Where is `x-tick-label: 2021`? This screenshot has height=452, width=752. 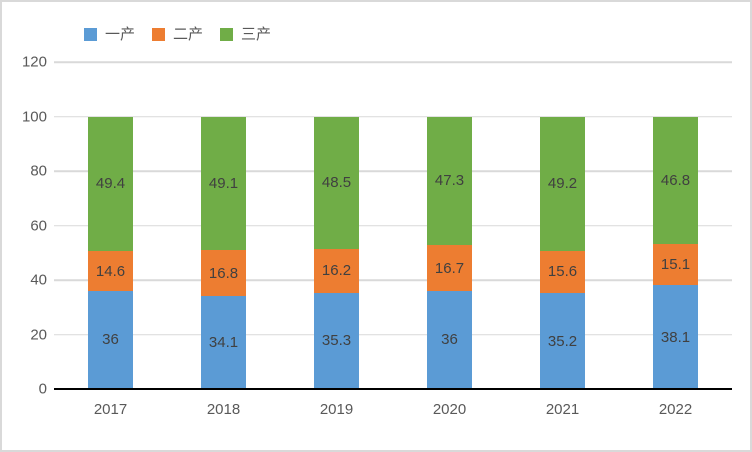 x-tick-label: 2021 is located at coordinates (562, 409).